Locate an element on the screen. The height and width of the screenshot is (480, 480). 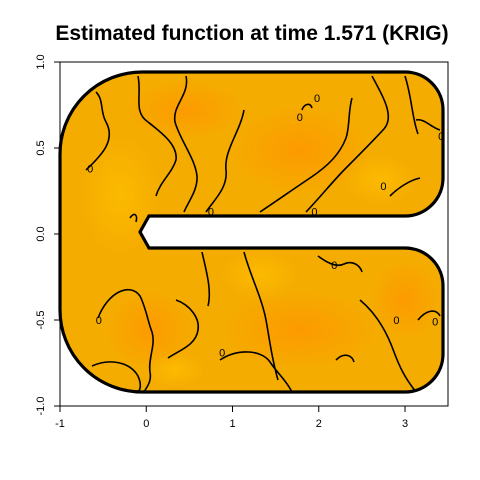
chart-title: Estimated function at time 1.571 (KRIG) is located at coordinates (251, 33).